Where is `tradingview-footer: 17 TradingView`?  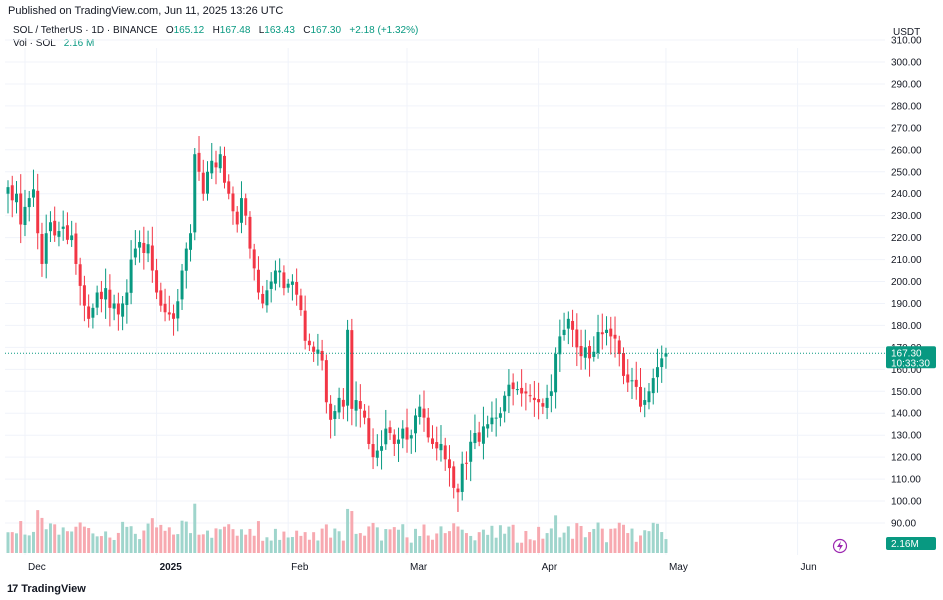
tradingview-footer: 17 TradingView is located at coordinates (46, 589).